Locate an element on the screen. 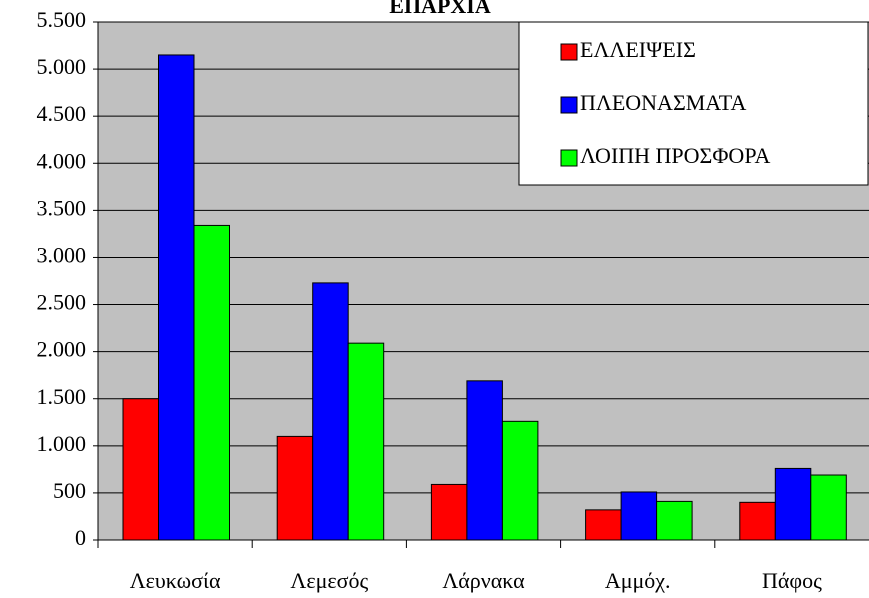 Image resolution: width=869 pixels, height=598 pixels. y-tick-label: 4.000 is located at coordinates (62, 160).